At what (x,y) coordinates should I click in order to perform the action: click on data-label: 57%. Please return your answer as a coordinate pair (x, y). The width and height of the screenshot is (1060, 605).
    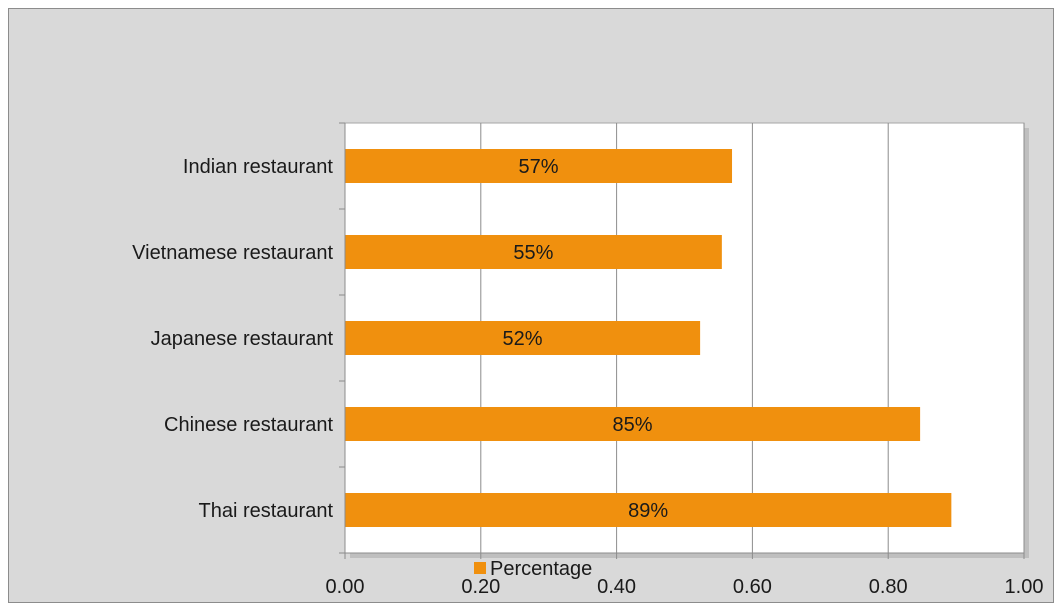
    Looking at the image, I should click on (538, 167).